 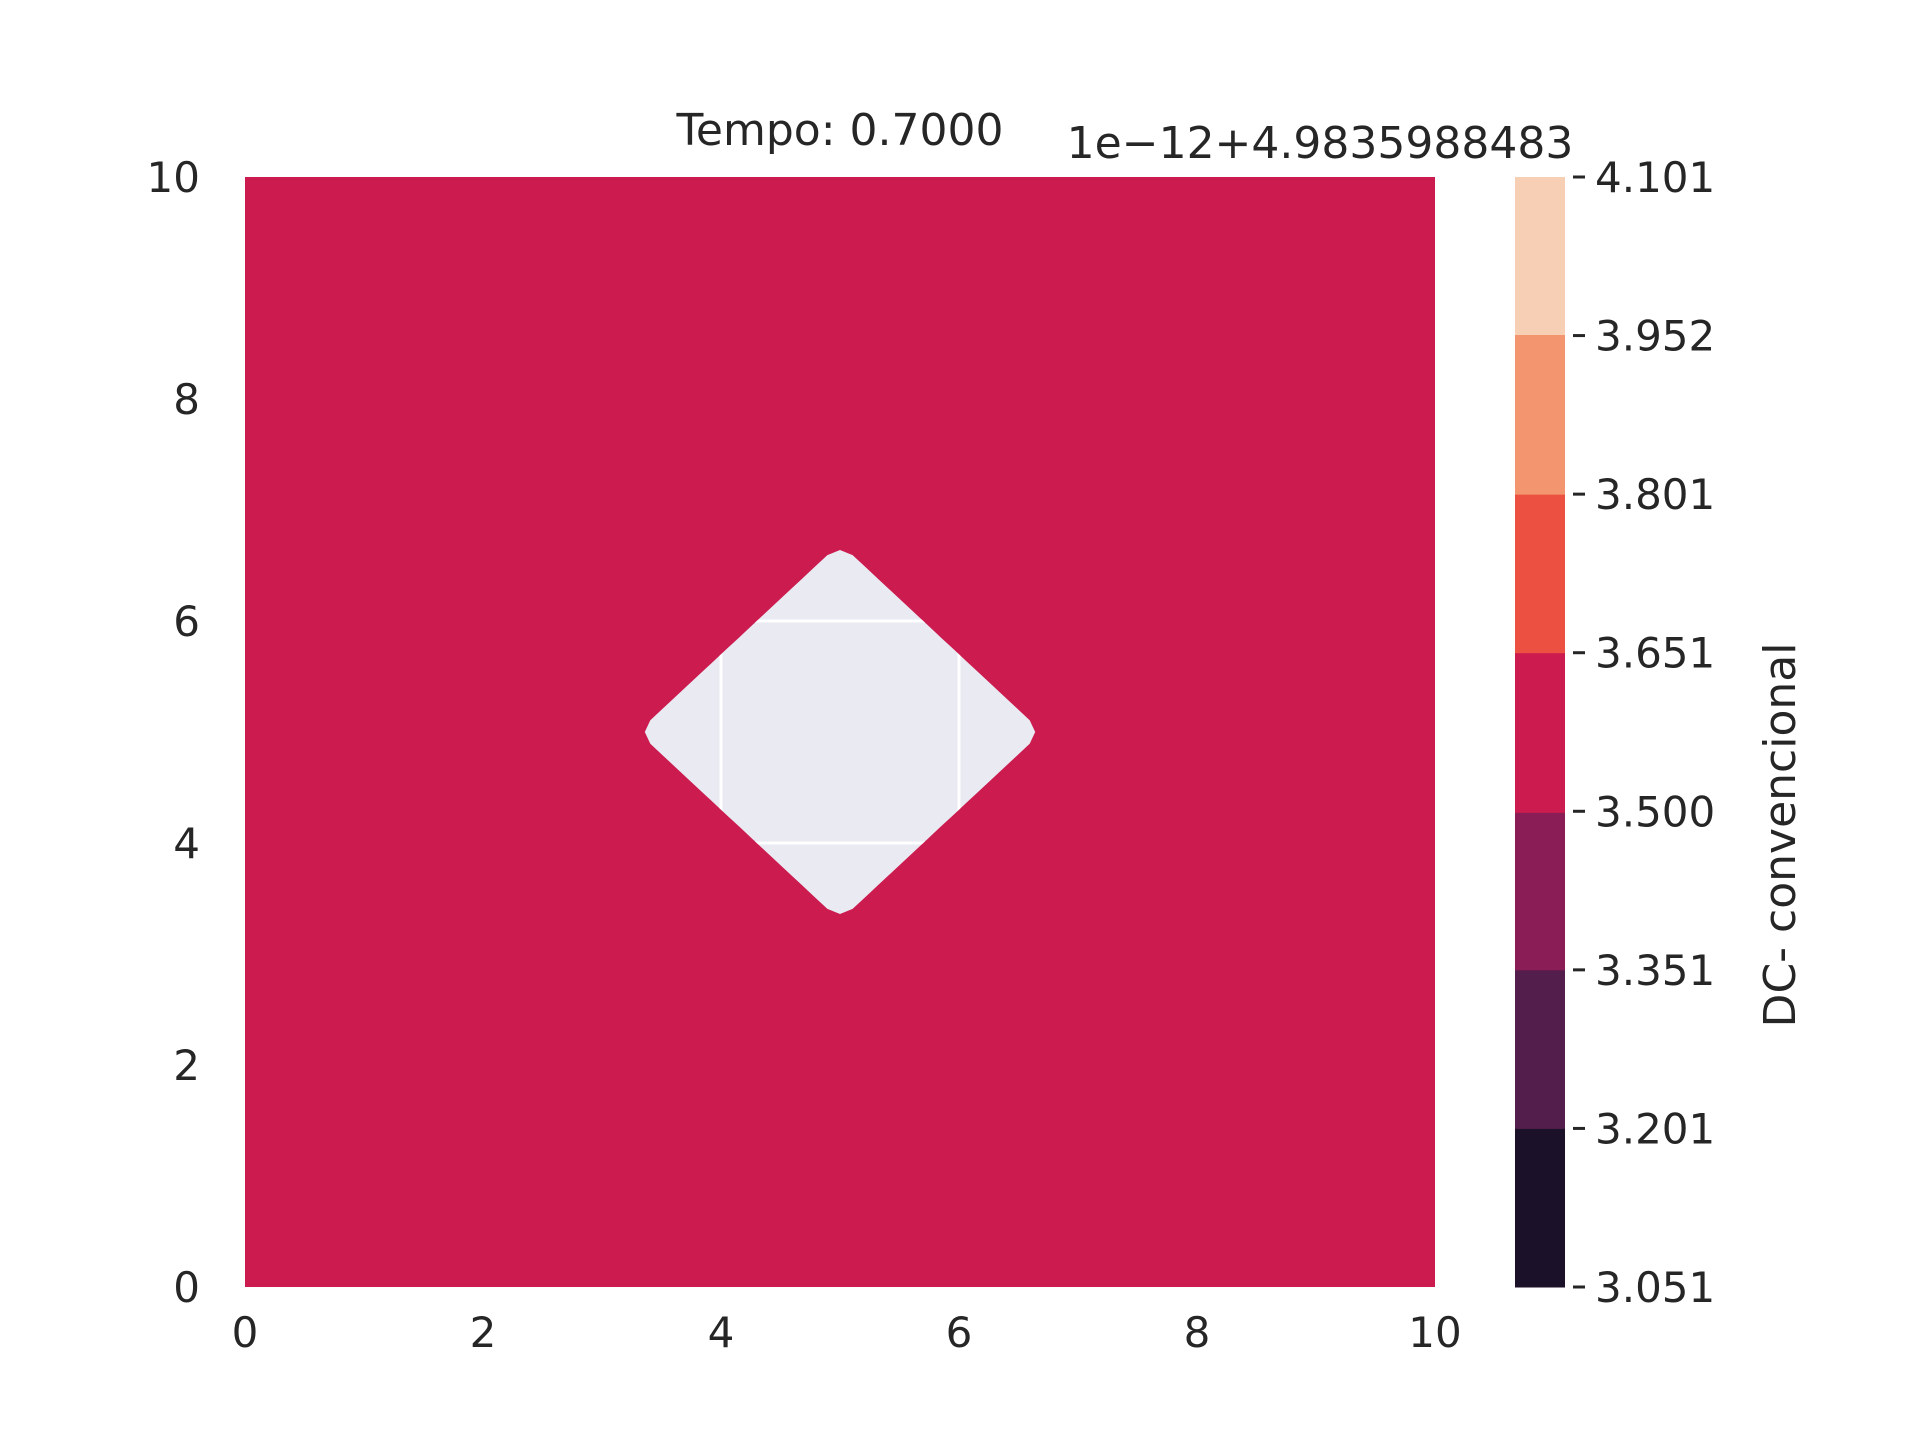 I want to click on y-tick-label: 10, so click(x=173, y=177).